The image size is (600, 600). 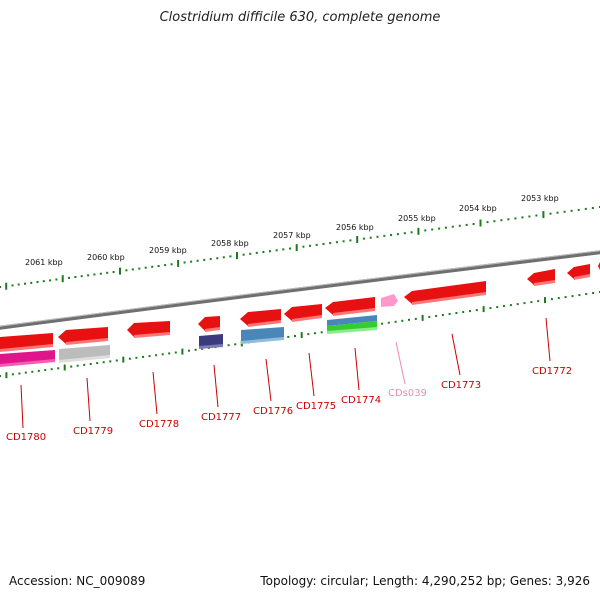 What do you see at coordinates (361, 400) in the screenshot?
I see `gene-label-cd1774: CD1774` at bounding box center [361, 400].